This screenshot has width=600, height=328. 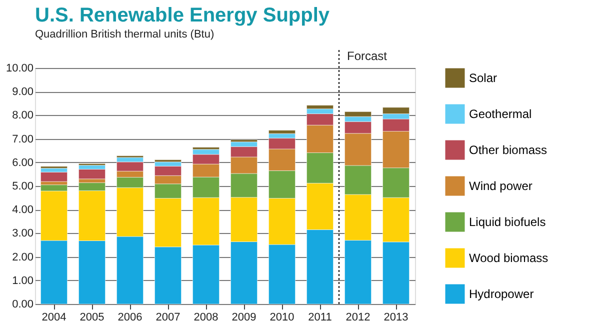 What do you see at coordinates (23, 92) in the screenshot?
I see `y-tick-label: 9.00` at bounding box center [23, 92].